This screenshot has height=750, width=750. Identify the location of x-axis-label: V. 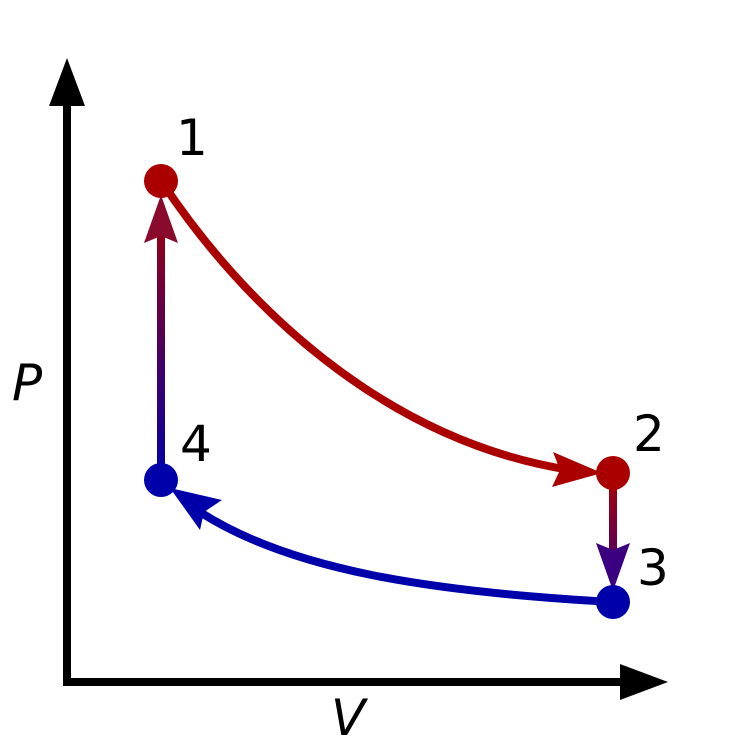
(350, 718).